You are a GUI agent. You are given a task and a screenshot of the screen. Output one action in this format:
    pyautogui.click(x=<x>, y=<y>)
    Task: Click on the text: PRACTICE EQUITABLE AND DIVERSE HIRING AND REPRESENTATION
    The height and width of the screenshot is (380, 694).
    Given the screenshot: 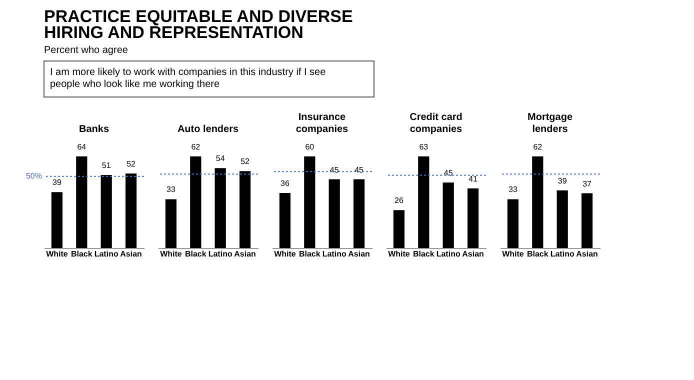 What is the action you would take?
    pyautogui.click(x=198, y=24)
    